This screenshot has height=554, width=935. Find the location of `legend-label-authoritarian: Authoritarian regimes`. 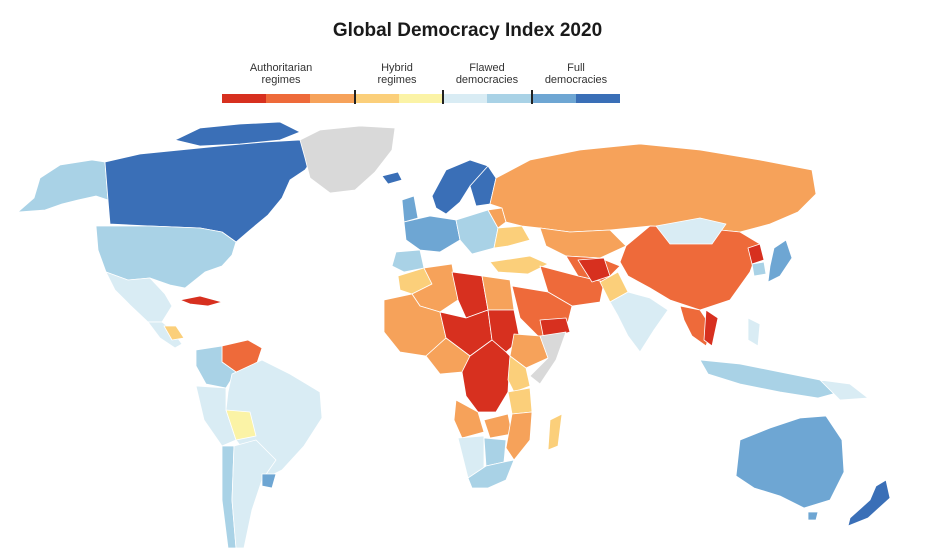

legend-label-authoritarian: Authoritarian regimes is located at coordinates (281, 74).